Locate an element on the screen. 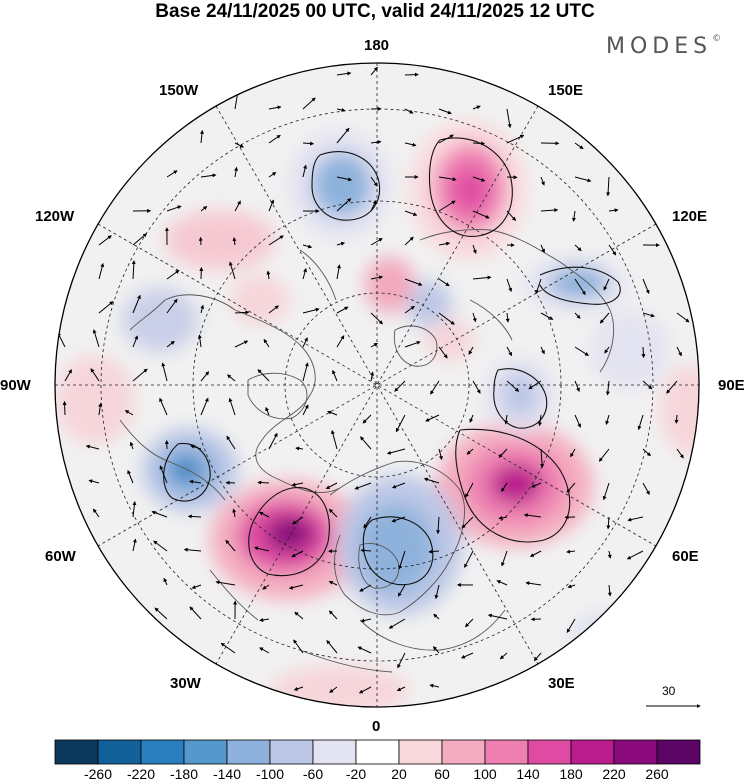  lon-label-150w: 150W is located at coordinates (179, 90).